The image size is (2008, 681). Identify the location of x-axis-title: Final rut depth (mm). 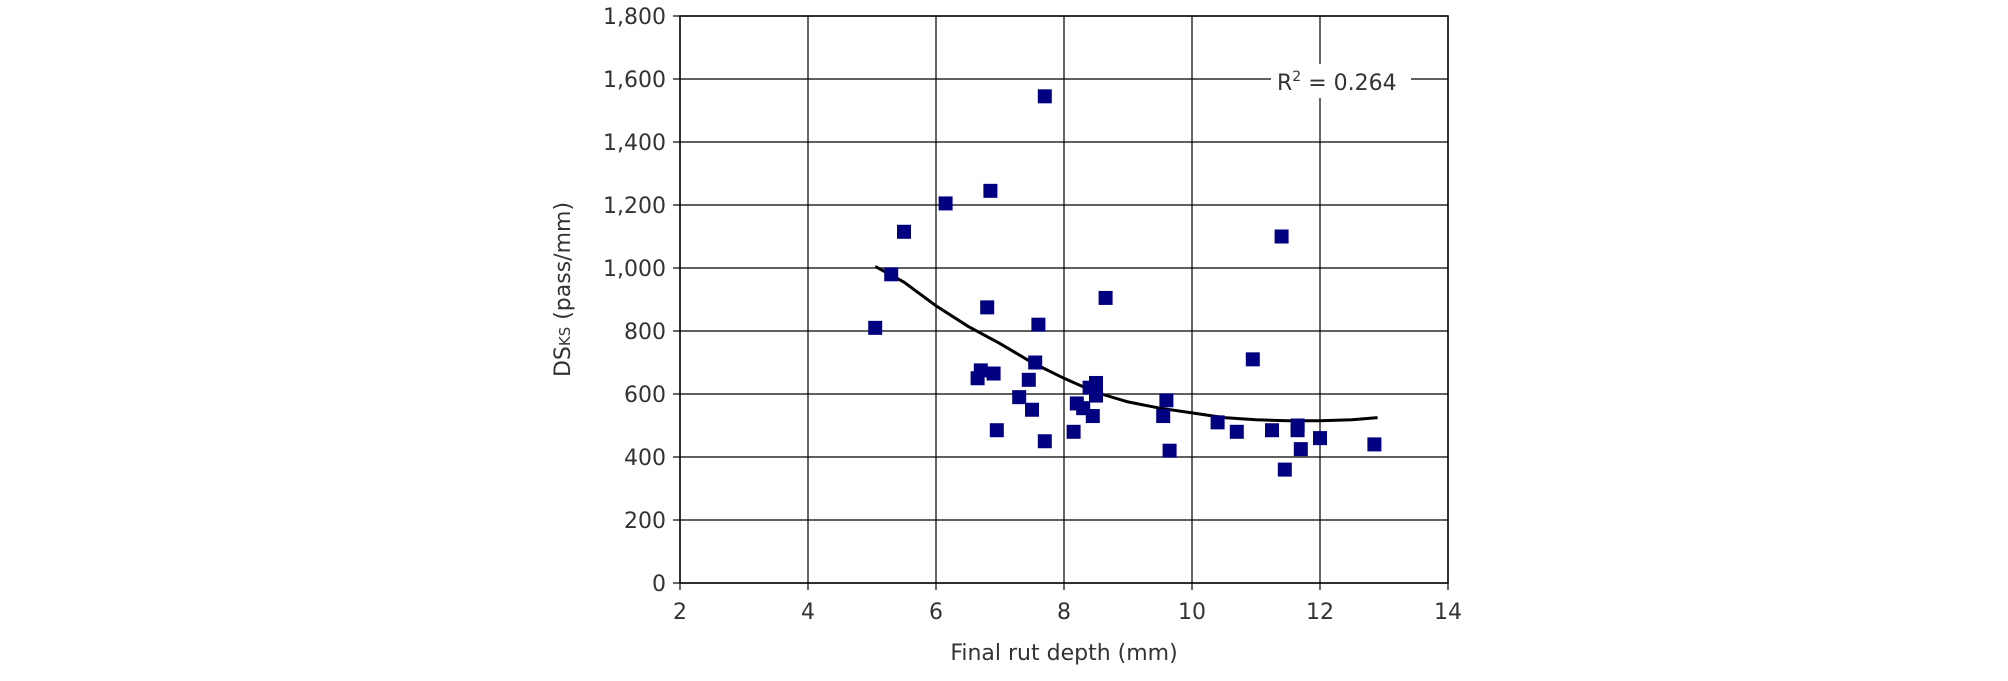
(1063, 653).